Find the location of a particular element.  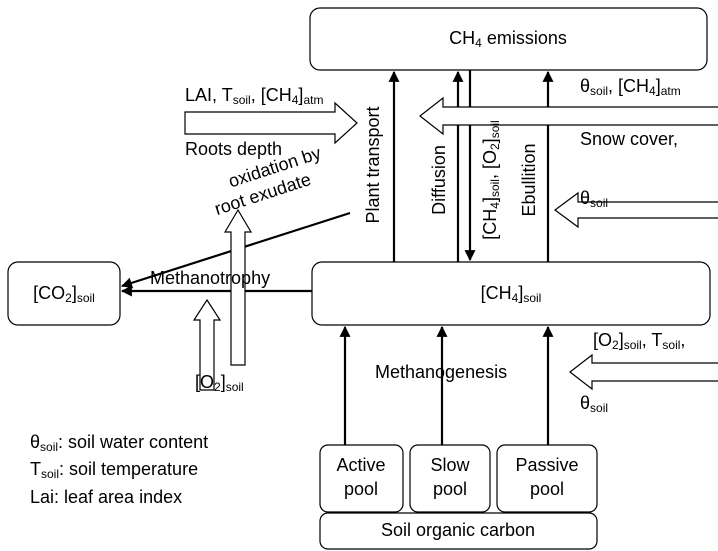

text-part: Methanotrophy is located at coordinates (210, 278).